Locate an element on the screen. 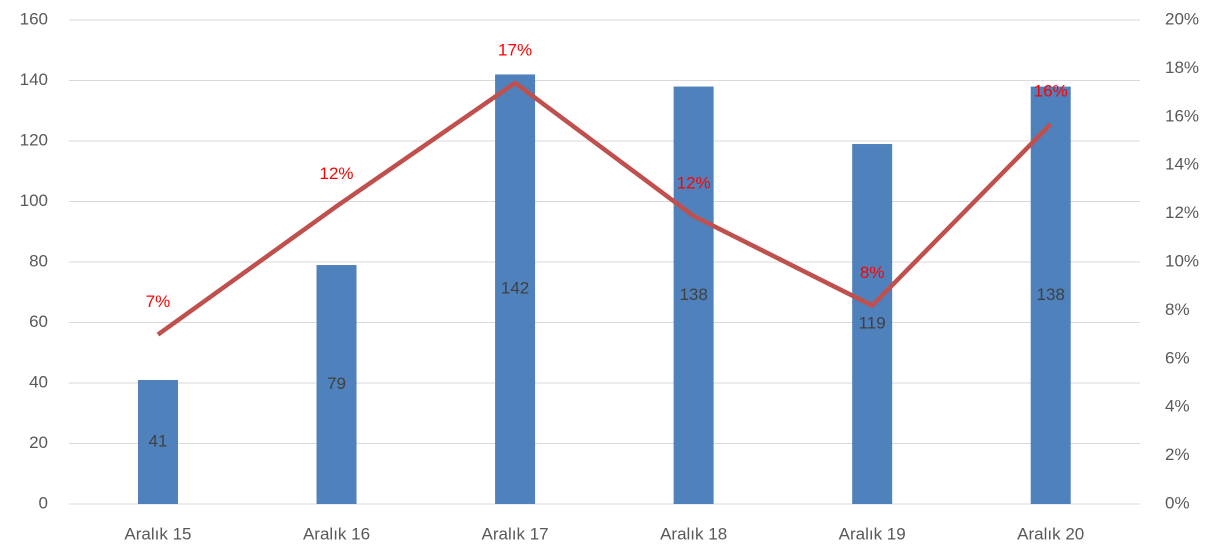  y2-tick-label: 18% is located at coordinates (1182, 67).